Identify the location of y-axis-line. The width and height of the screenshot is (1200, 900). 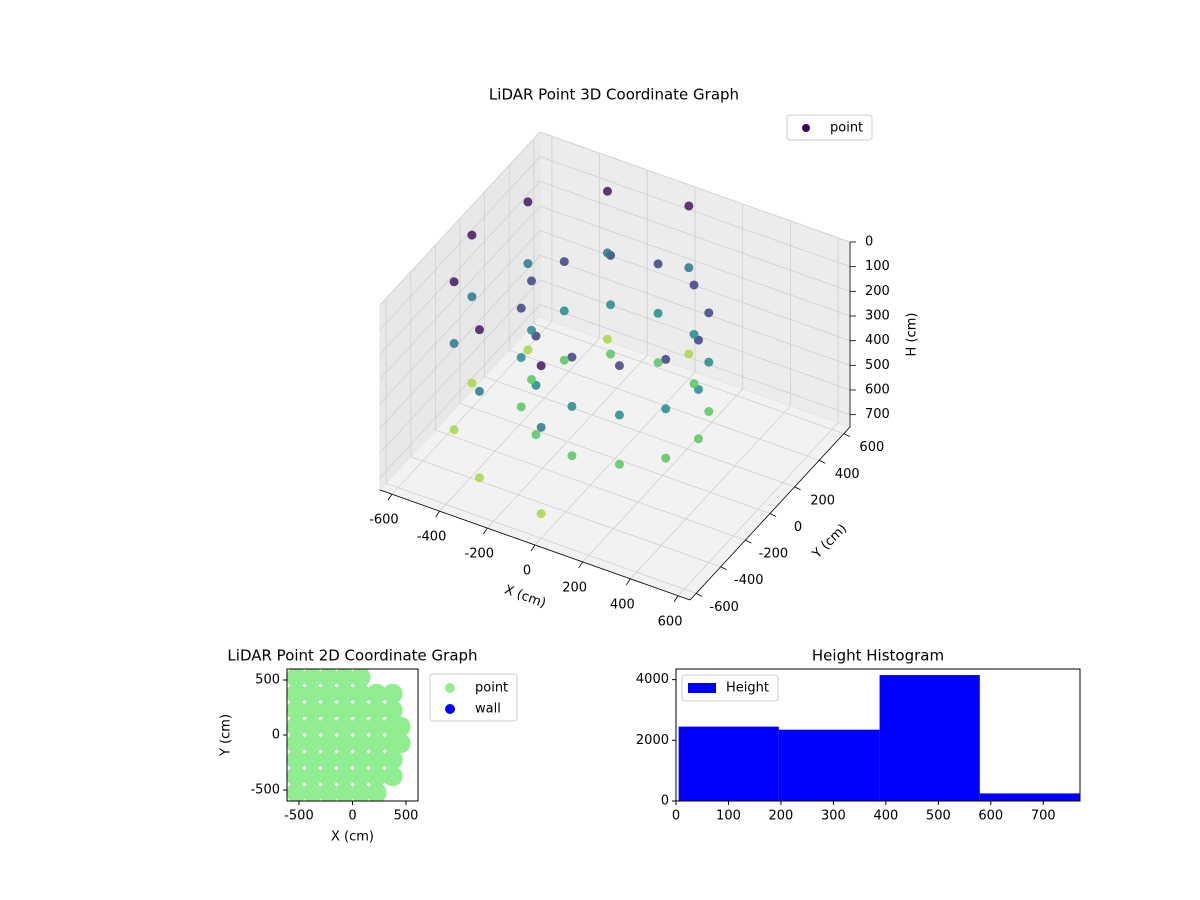
(770, 513).